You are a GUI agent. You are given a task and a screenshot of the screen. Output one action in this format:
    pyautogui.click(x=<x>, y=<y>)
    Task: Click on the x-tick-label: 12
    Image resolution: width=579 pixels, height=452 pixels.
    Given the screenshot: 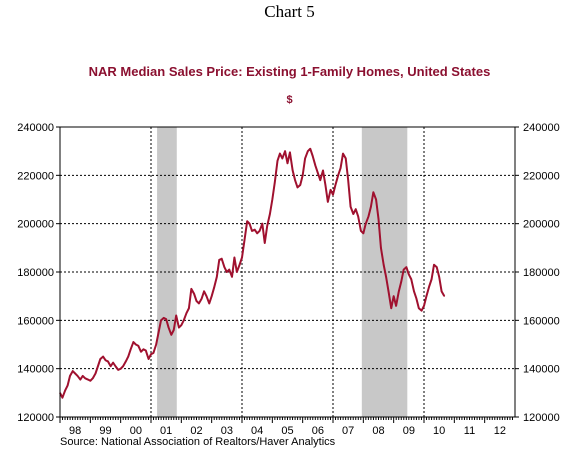 What is the action you would take?
    pyautogui.click(x=500, y=431)
    